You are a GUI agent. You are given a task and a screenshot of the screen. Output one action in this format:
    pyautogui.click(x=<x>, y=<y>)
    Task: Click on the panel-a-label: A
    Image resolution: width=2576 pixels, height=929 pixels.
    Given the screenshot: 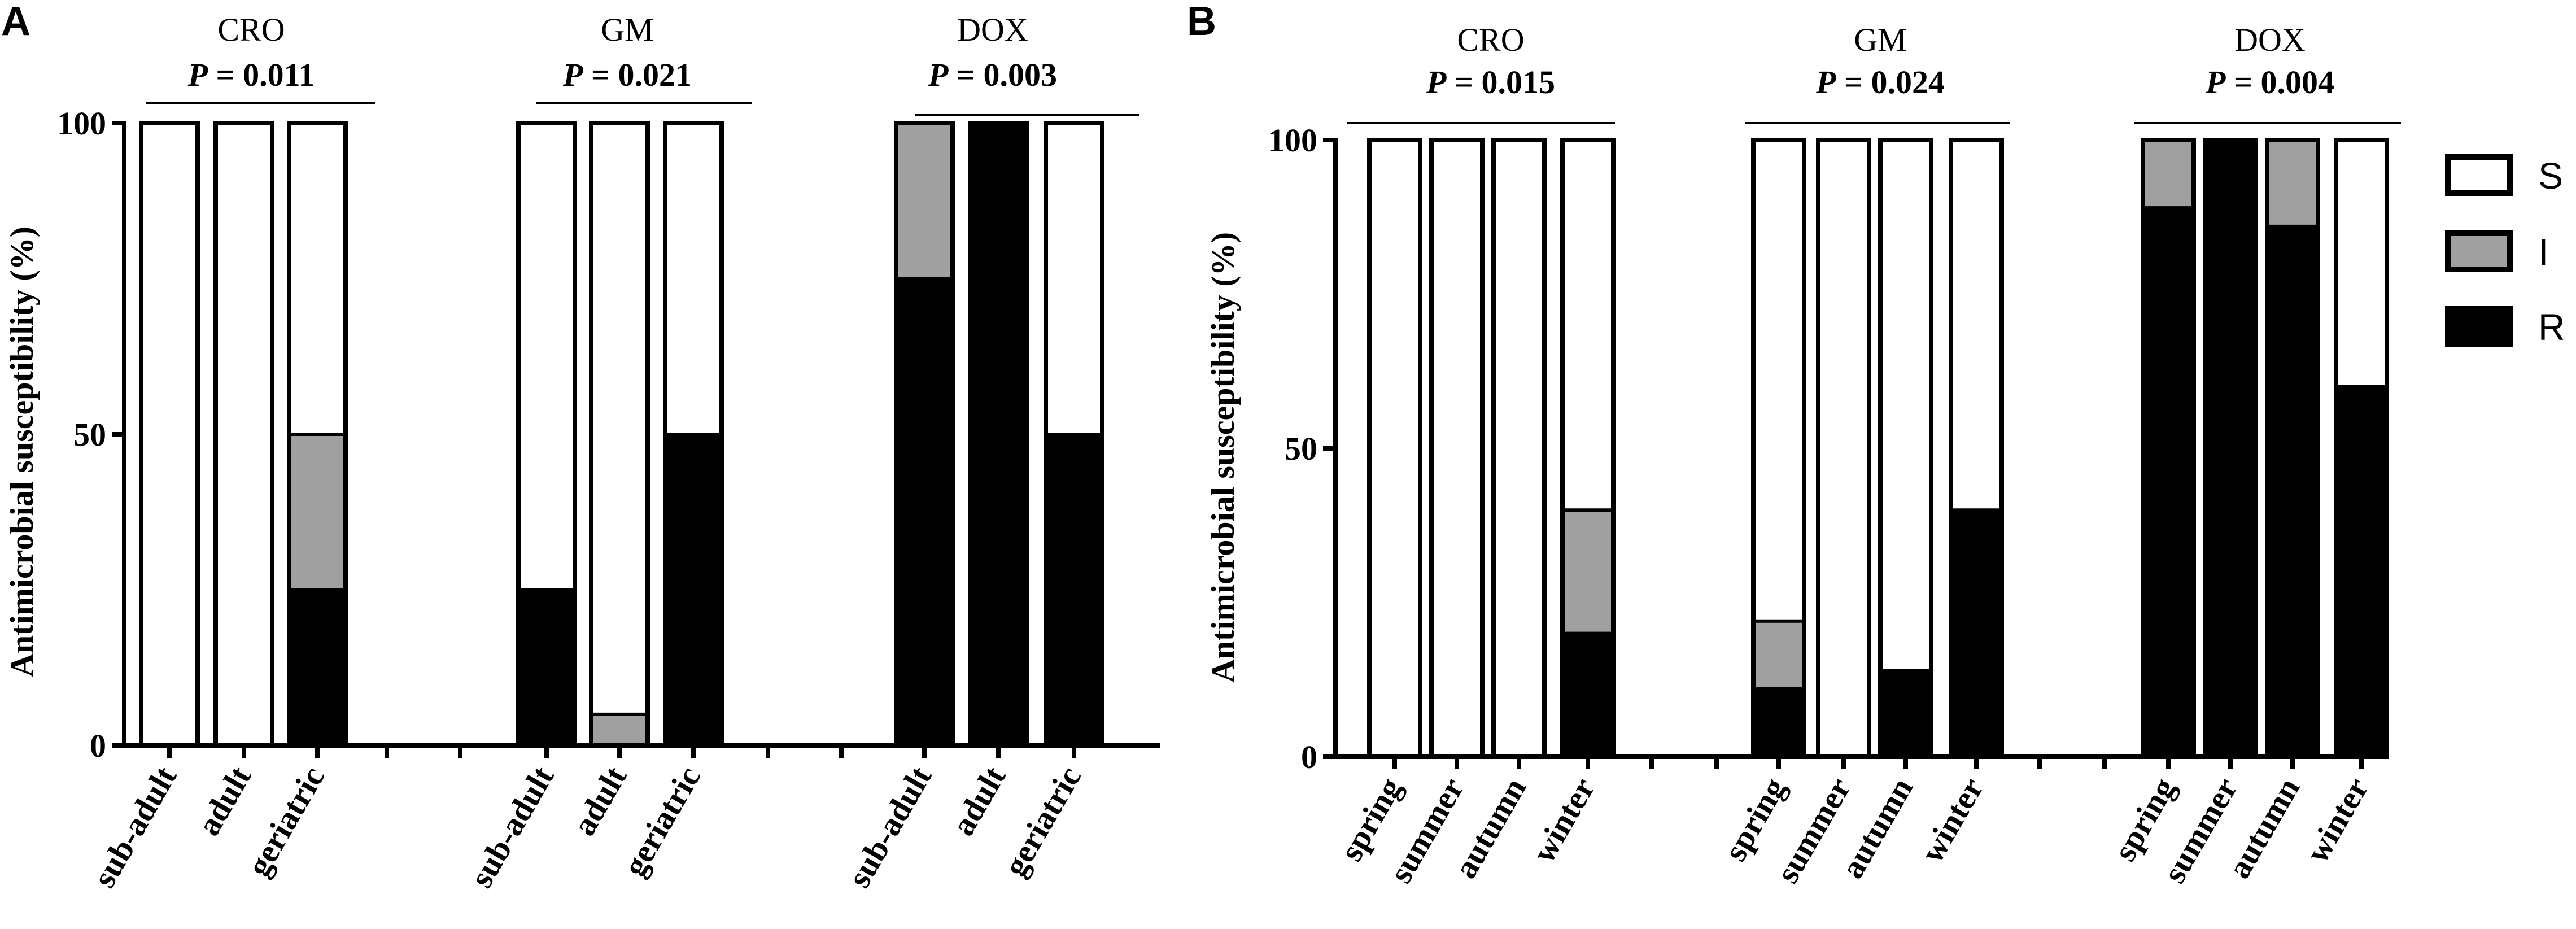 What is the action you would take?
    pyautogui.click(x=16, y=22)
    